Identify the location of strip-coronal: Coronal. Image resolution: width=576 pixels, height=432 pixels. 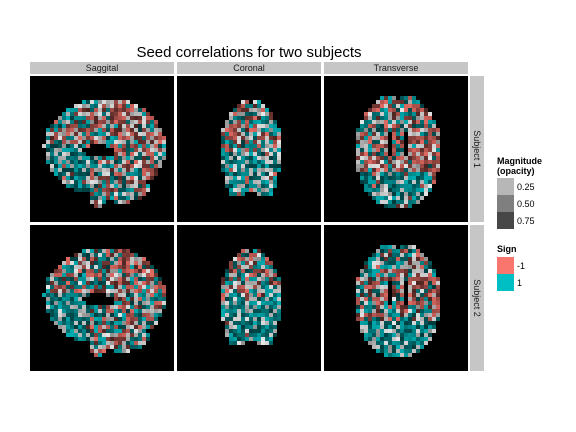
(249, 68).